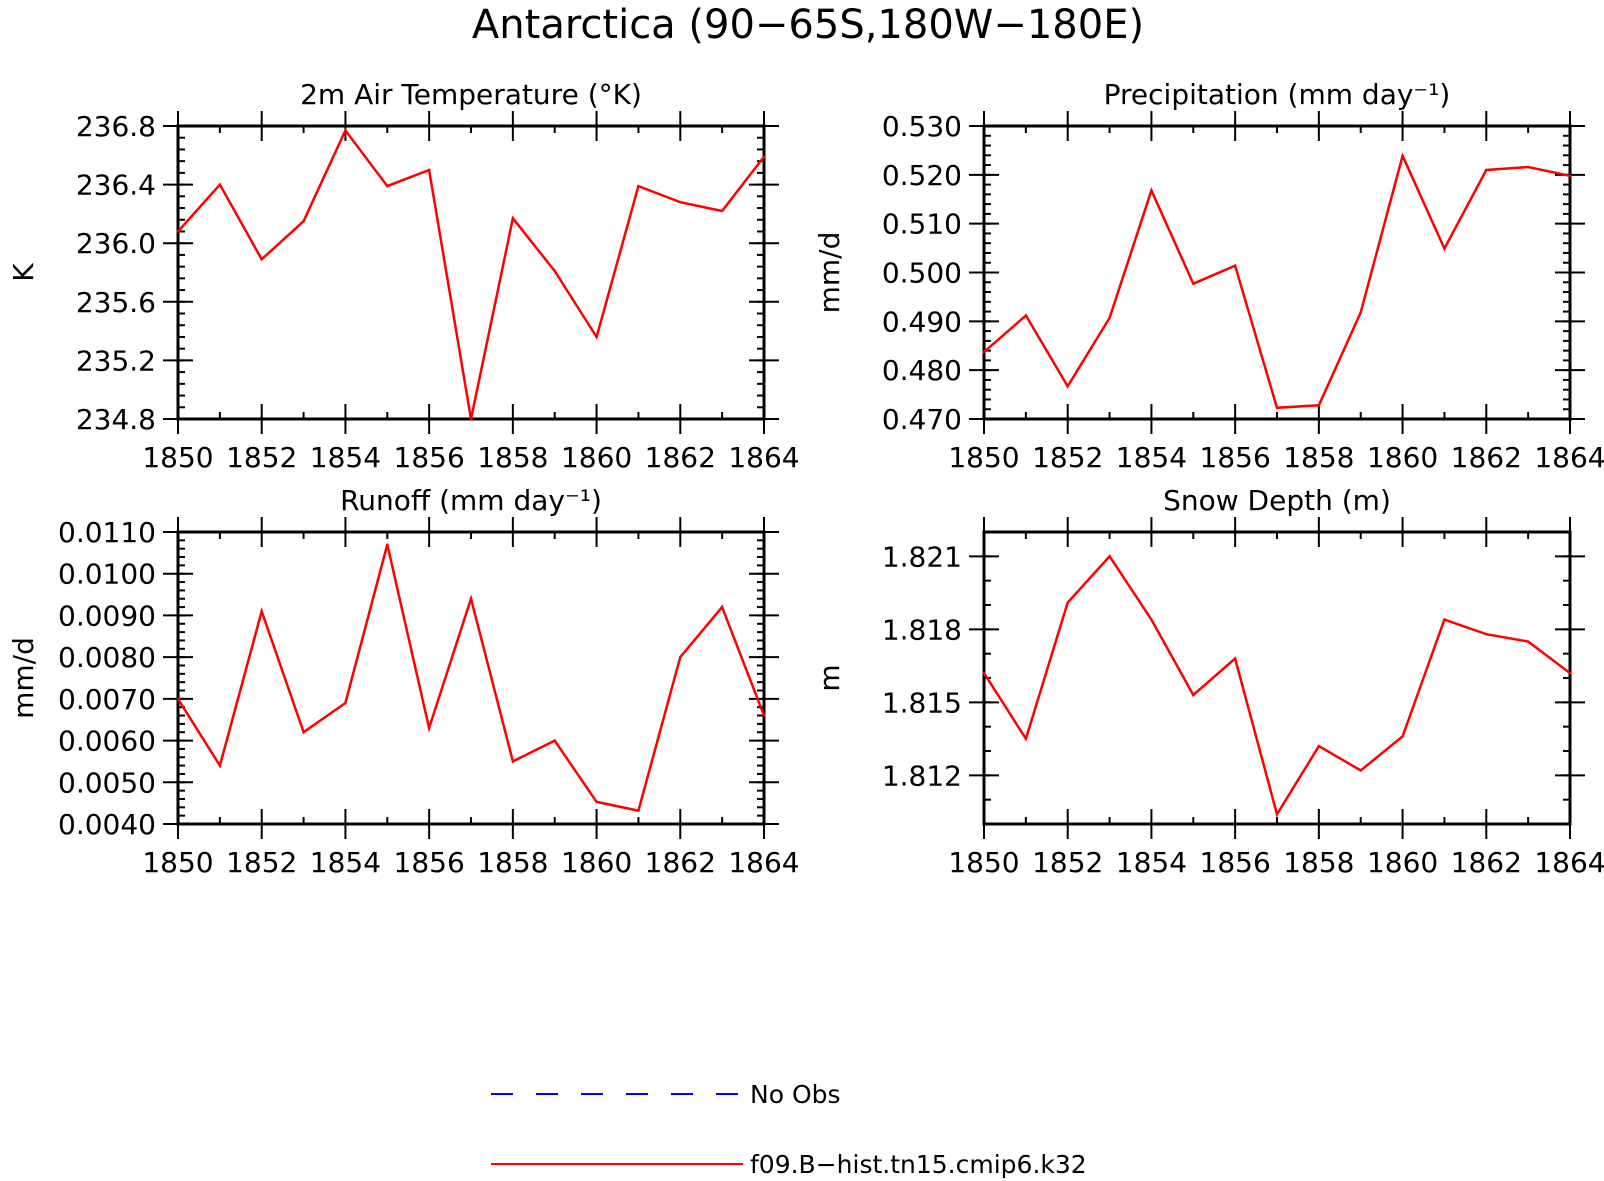  I want to click on snow-depth-y-axis-label: m, so click(829, 677).